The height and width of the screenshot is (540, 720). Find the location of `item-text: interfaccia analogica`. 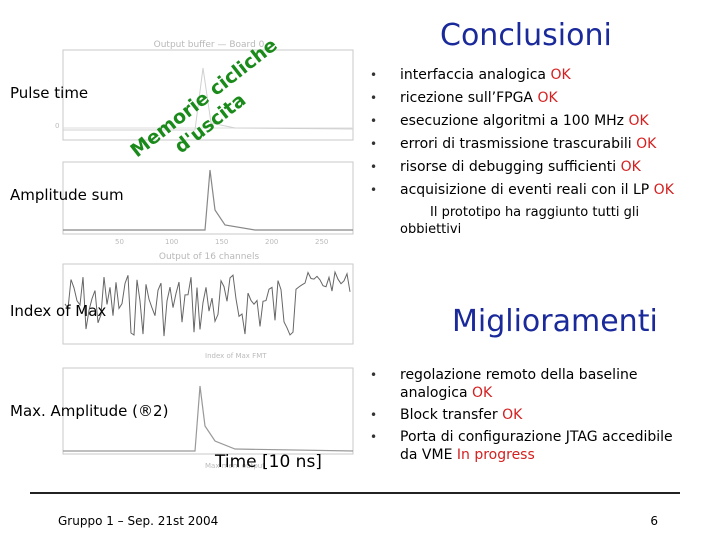

item-text: interfaccia analogica is located at coordinates (475, 75).